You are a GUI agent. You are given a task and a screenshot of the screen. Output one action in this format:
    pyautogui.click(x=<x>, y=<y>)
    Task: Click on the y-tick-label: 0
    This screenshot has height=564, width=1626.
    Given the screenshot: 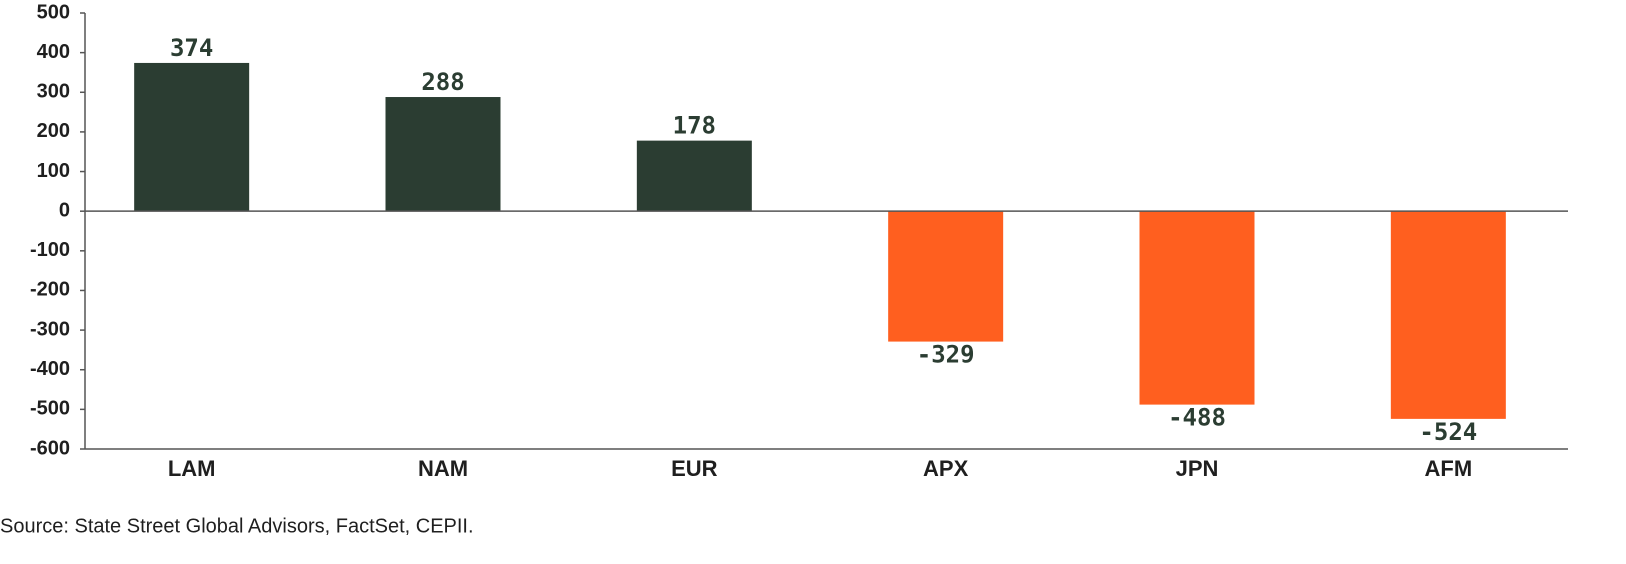 What is the action you would take?
    pyautogui.click(x=64, y=210)
    